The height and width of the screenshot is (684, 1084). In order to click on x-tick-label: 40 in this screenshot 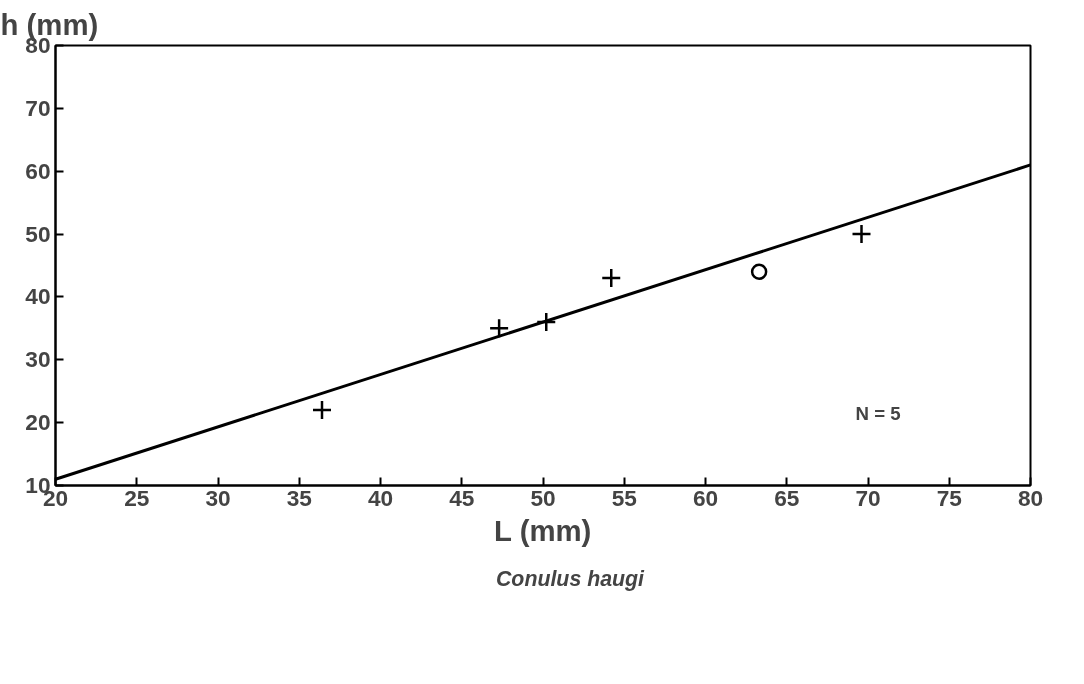, I will do `click(380, 497)`.